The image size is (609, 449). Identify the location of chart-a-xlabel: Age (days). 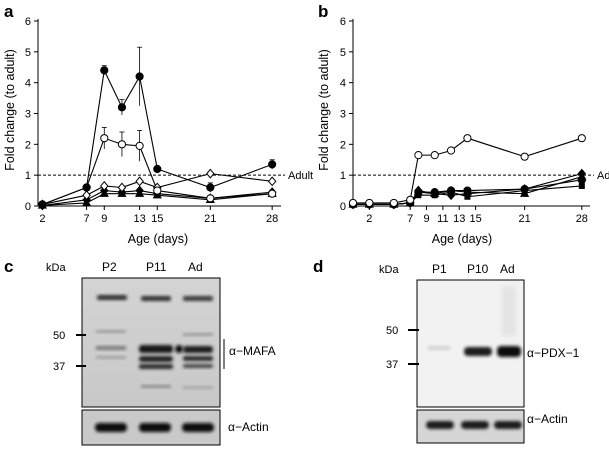
(158, 239).